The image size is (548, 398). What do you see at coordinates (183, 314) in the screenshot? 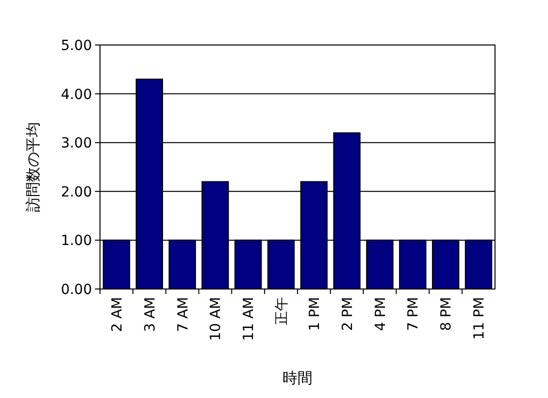
I see `x-tick-label: 7 AM` at bounding box center [183, 314].